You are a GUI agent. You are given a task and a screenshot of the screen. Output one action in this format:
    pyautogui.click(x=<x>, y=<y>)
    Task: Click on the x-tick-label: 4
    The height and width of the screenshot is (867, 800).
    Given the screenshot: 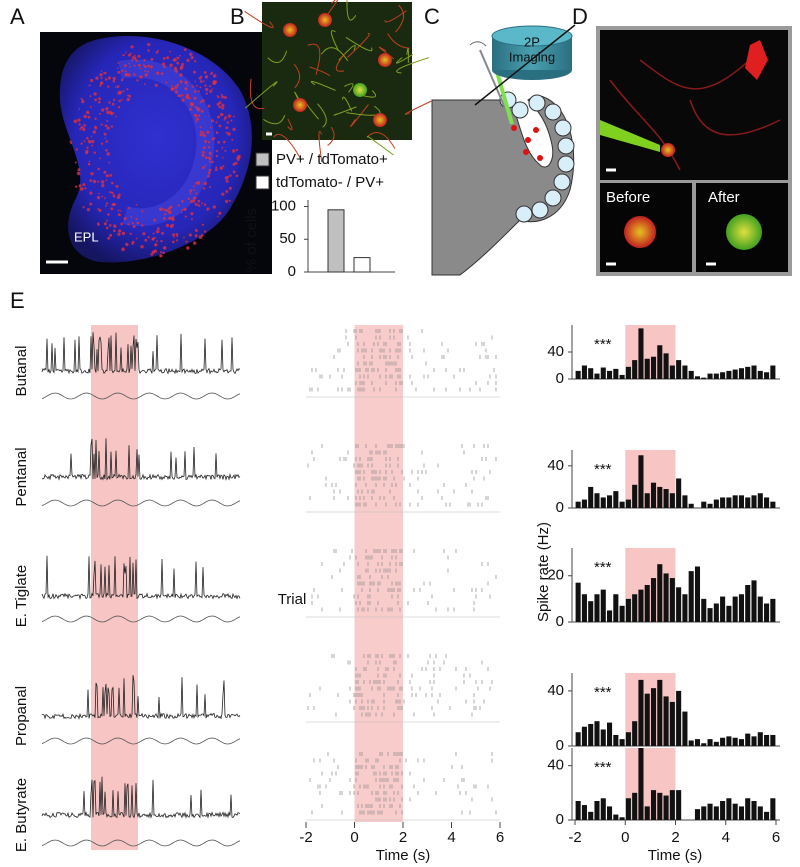 What is the action you would take?
    pyautogui.click(x=451, y=837)
    